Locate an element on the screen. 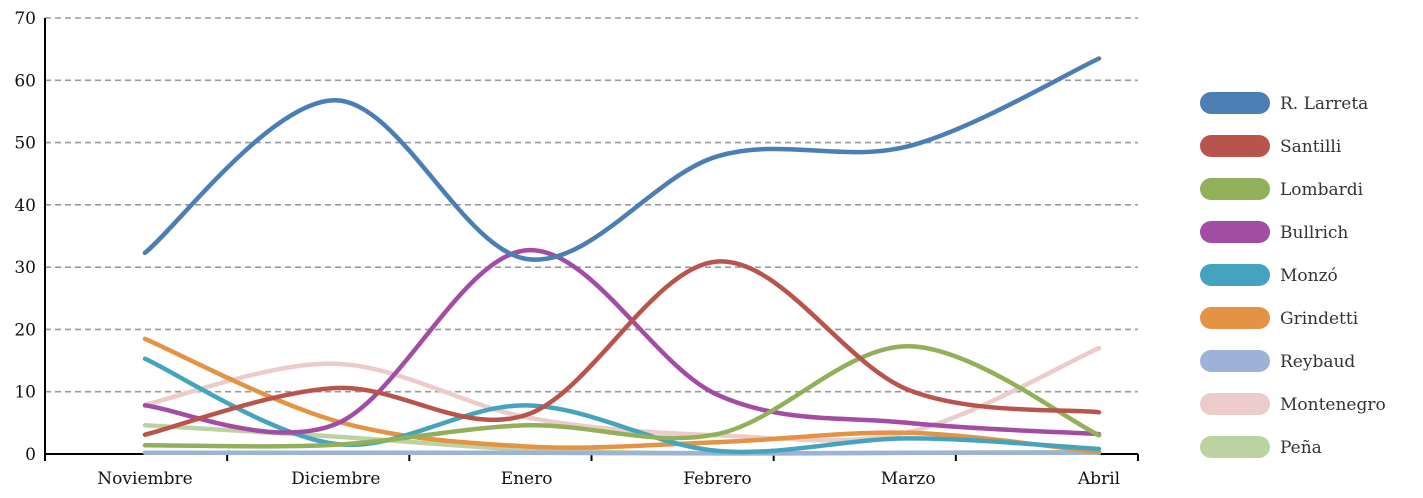 This screenshot has height=498, width=1423. legend-label-montenegro: Montenegro is located at coordinates (1333, 405).